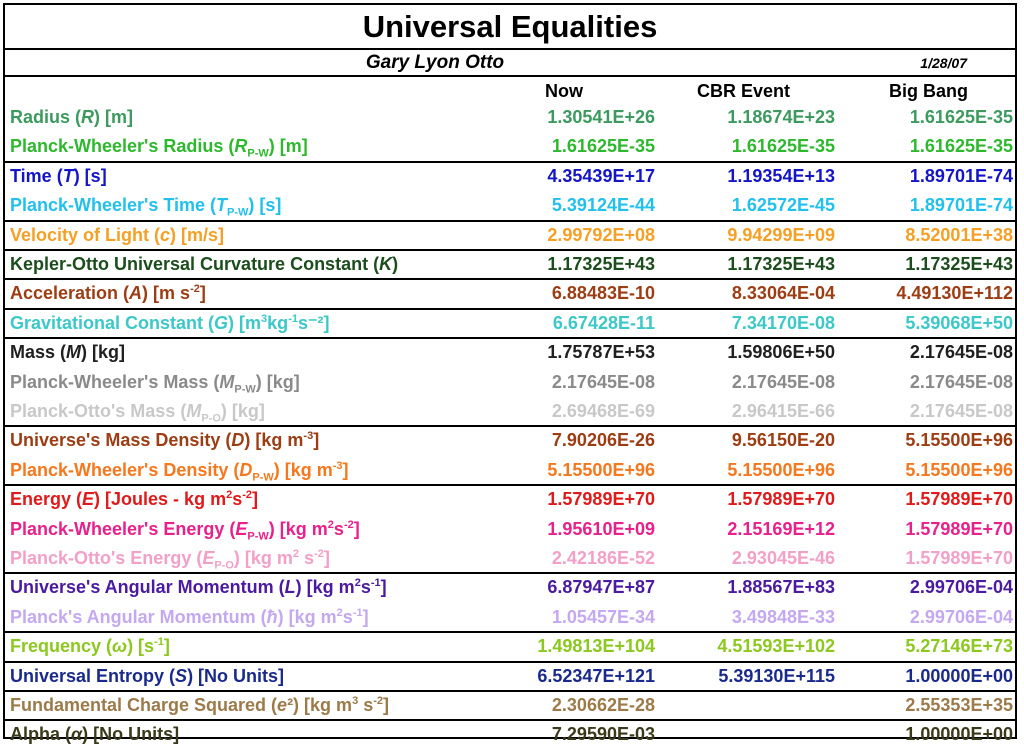  What do you see at coordinates (170, 558) in the screenshot?
I see `row-label: Planck-Otto's Energy (EP-O) [kg m2 s-2]` at bounding box center [170, 558].